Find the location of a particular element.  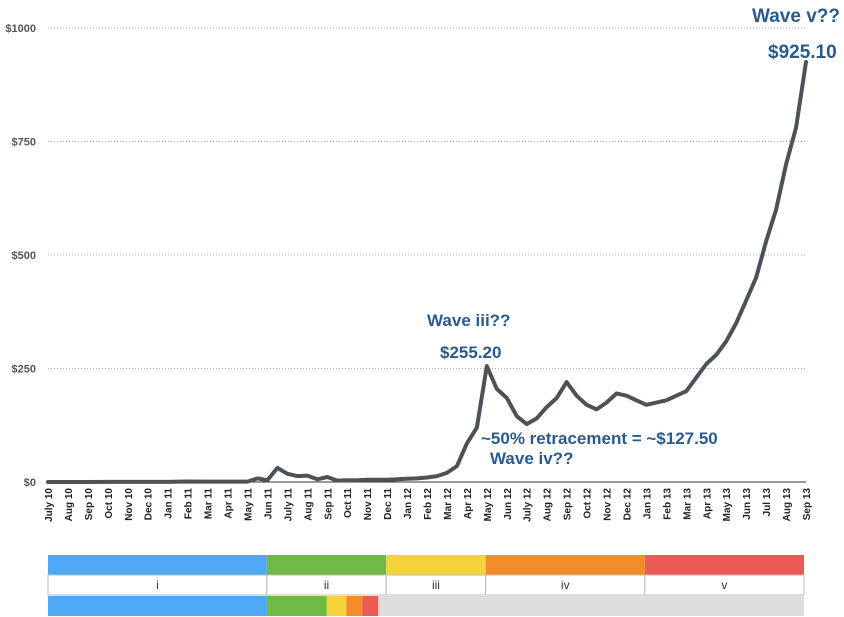

x-tick-label: Aug 13 is located at coordinates (787, 505).